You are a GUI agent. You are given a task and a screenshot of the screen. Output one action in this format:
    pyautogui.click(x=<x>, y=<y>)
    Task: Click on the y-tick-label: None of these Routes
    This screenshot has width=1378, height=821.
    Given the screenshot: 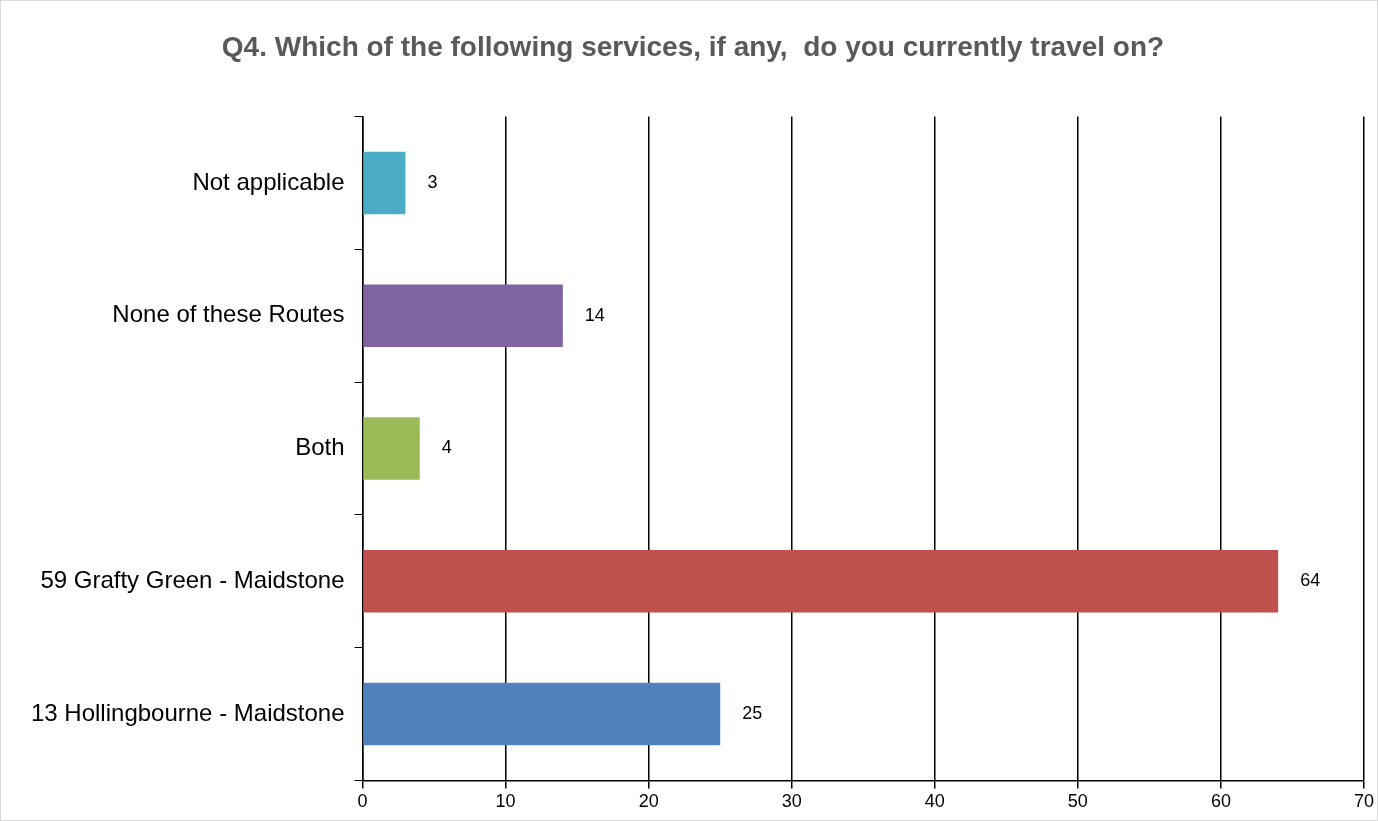 What is the action you would take?
    pyautogui.click(x=228, y=314)
    